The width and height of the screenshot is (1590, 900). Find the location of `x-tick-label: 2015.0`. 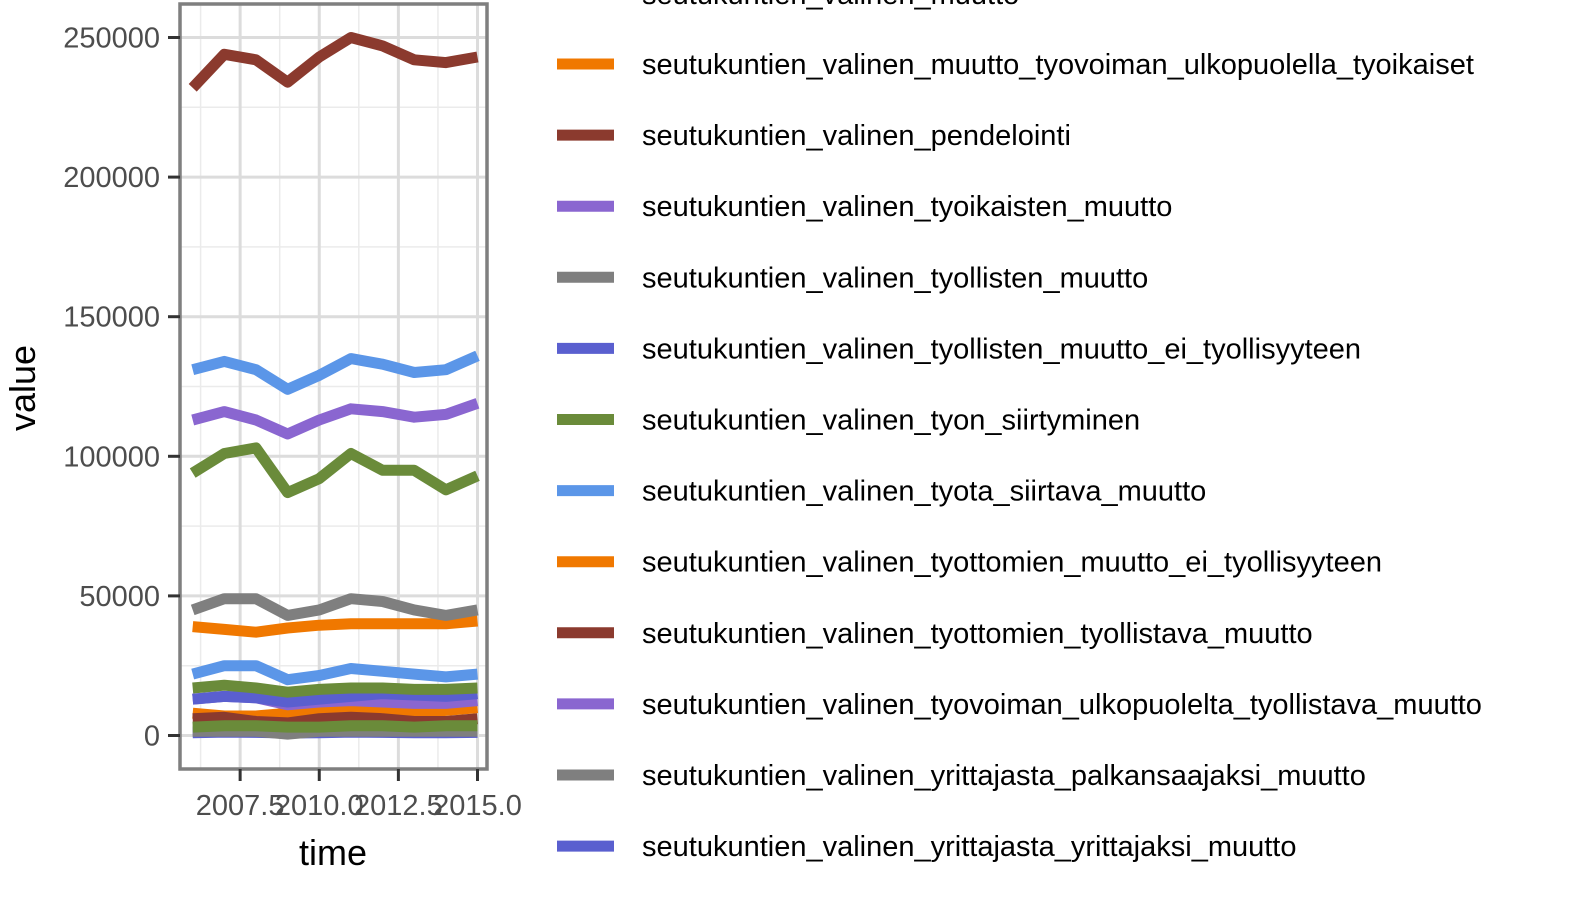

x-tick-label: 2015.0 is located at coordinates (477, 806).